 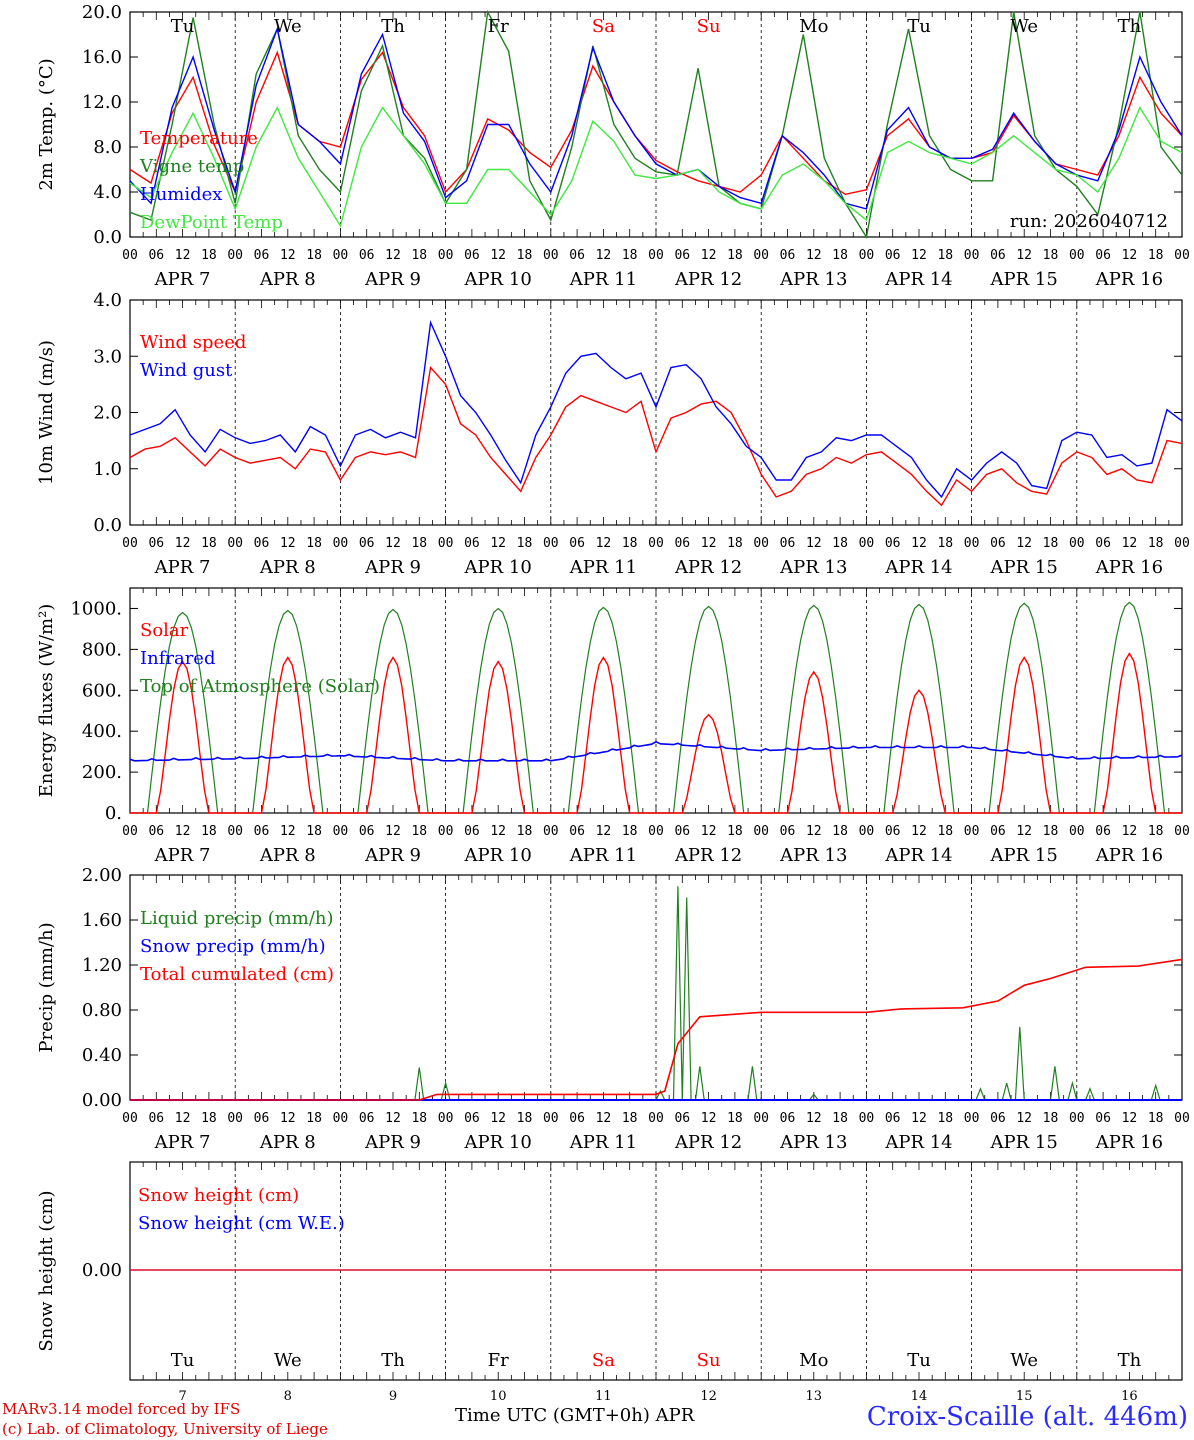 I want to click on date-label: APR 12, so click(x=708, y=1142).